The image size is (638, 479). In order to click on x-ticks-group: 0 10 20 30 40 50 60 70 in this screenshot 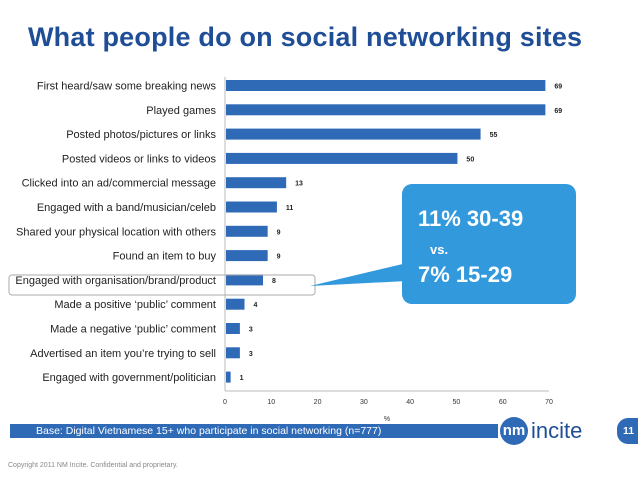, I will do `click(388, 402)`.